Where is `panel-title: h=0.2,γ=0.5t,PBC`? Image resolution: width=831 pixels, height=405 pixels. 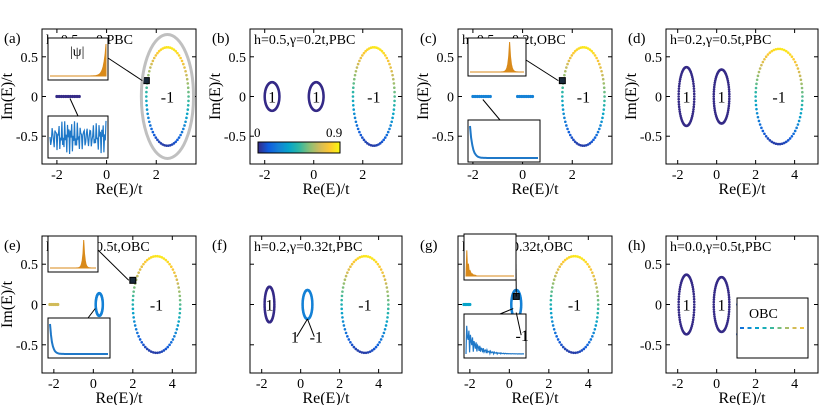
panel-title: h=0.2,γ=0.5t,PBC is located at coordinates (720, 40).